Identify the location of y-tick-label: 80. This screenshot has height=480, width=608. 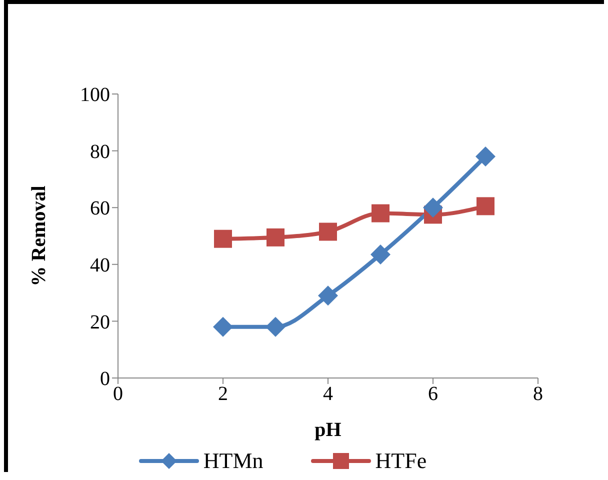
(100, 151).